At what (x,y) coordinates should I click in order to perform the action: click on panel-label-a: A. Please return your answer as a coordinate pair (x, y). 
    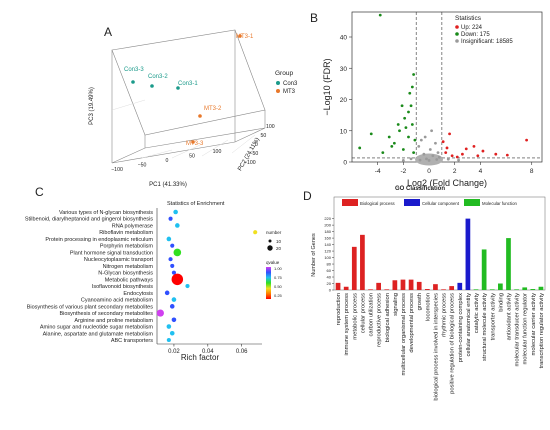
    Looking at the image, I should click on (108, 32).